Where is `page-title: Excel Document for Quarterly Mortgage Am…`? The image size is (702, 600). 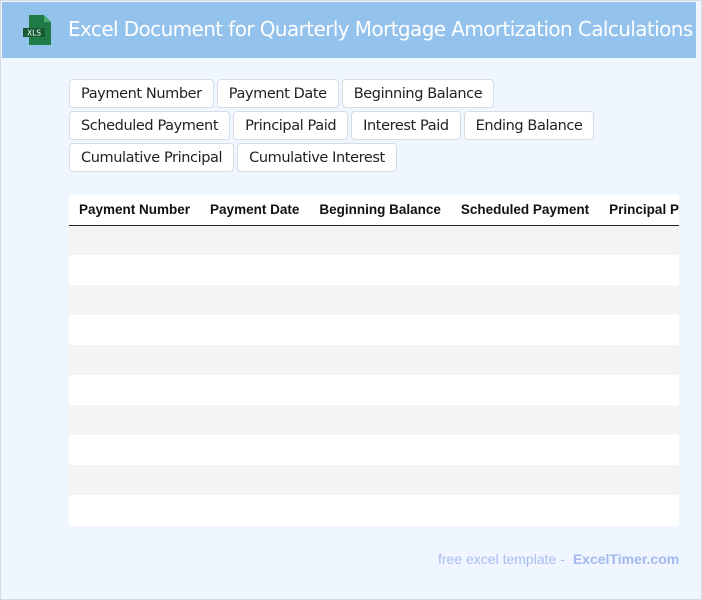
page-title: Excel Document for Quarterly Mortgage Am… is located at coordinates (380, 29).